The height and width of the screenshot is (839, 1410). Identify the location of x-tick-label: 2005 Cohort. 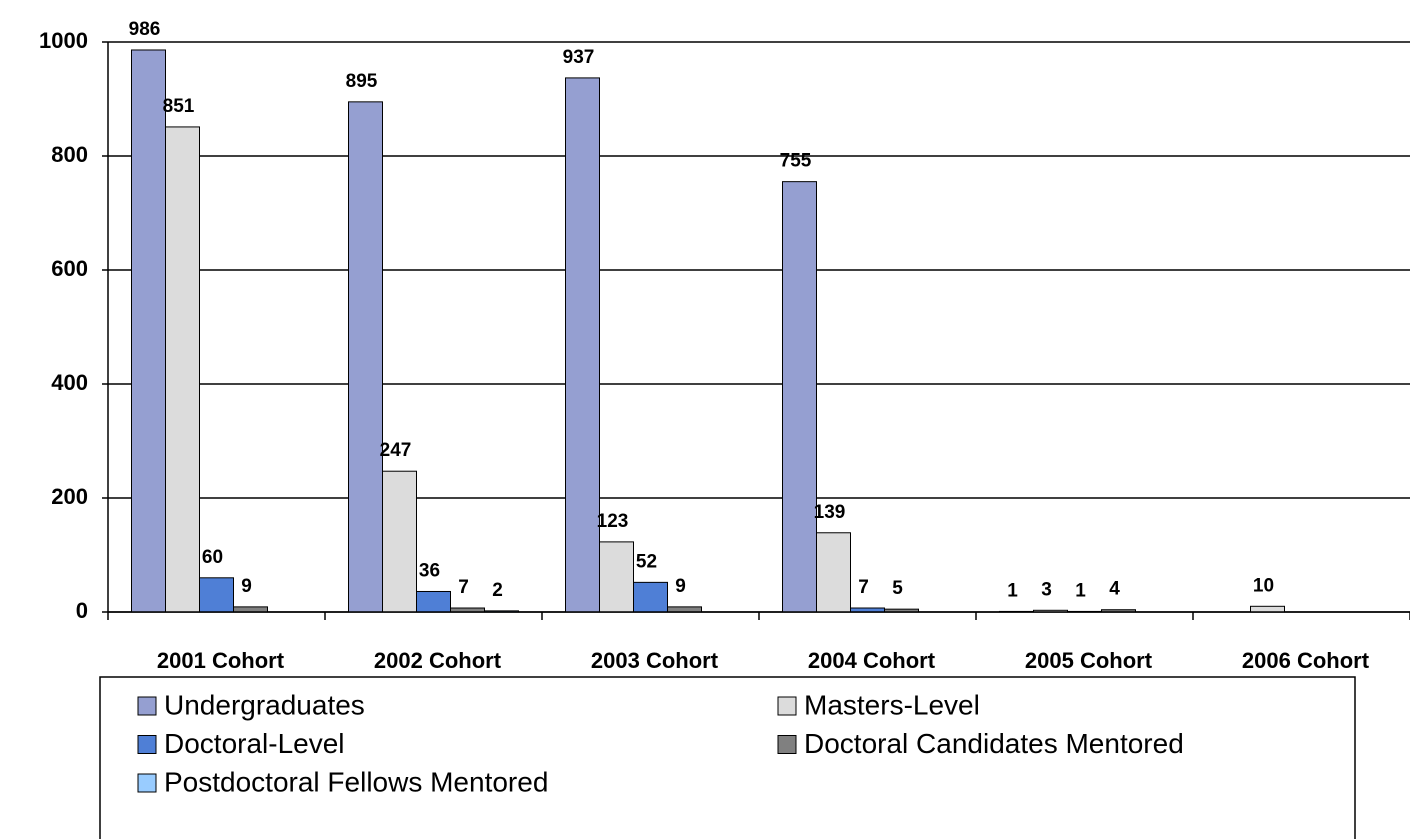
(1089, 660).